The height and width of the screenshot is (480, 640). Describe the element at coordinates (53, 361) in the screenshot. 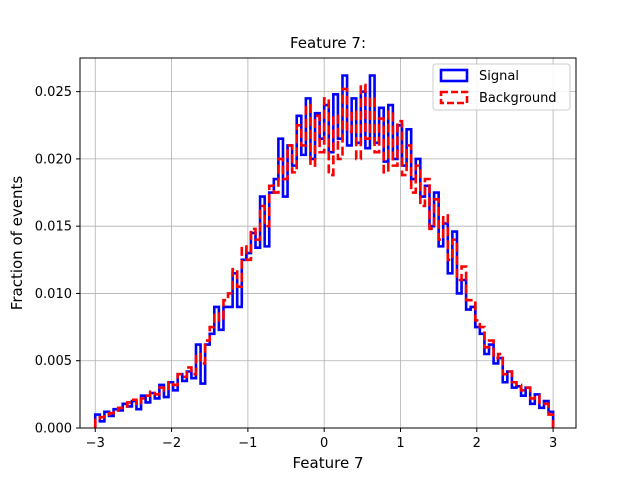

I see `y-tick-label: 0.005` at that location.